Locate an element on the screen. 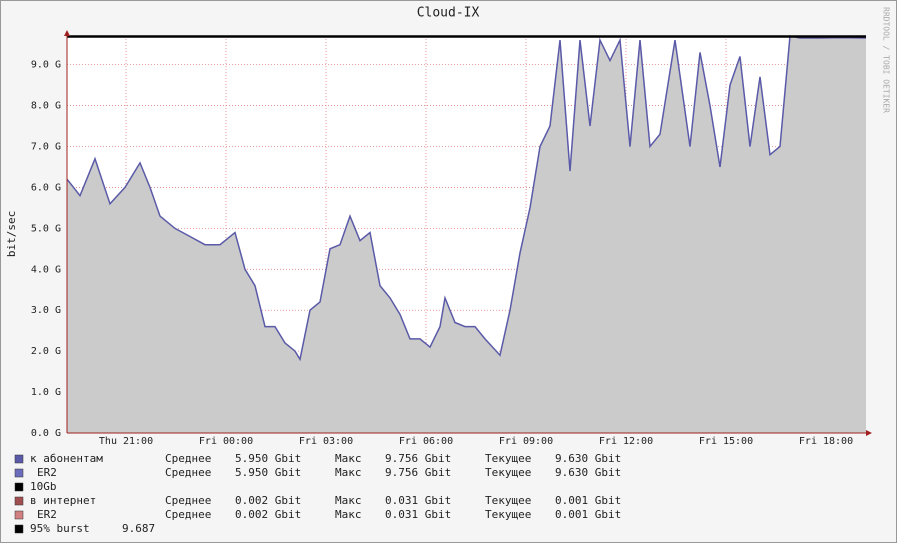 Image resolution: width=897 pixels, height=543 pixels. y-tick-label: 3.0 G is located at coordinates (46, 310).